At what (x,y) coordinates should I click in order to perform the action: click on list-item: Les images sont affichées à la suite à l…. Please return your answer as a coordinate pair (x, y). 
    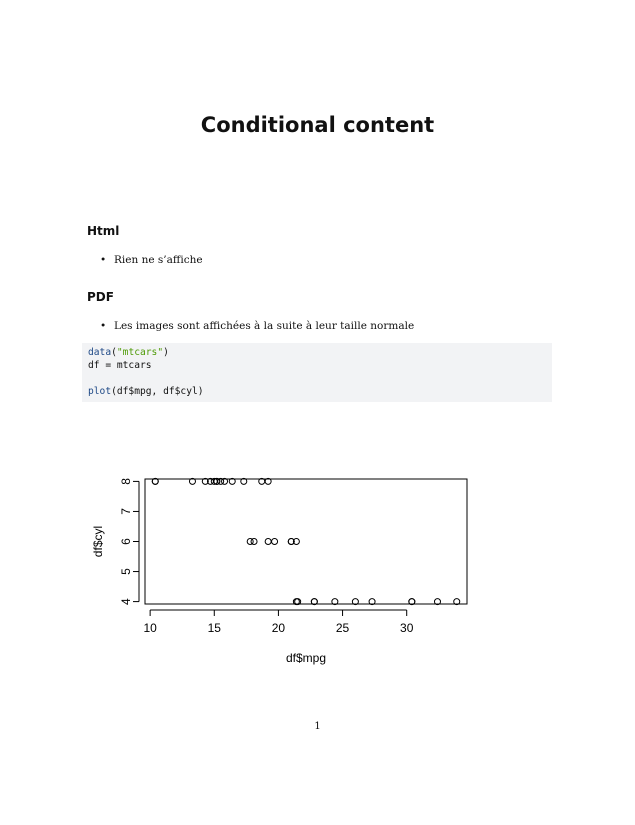
    Looking at the image, I should click on (257, 326).